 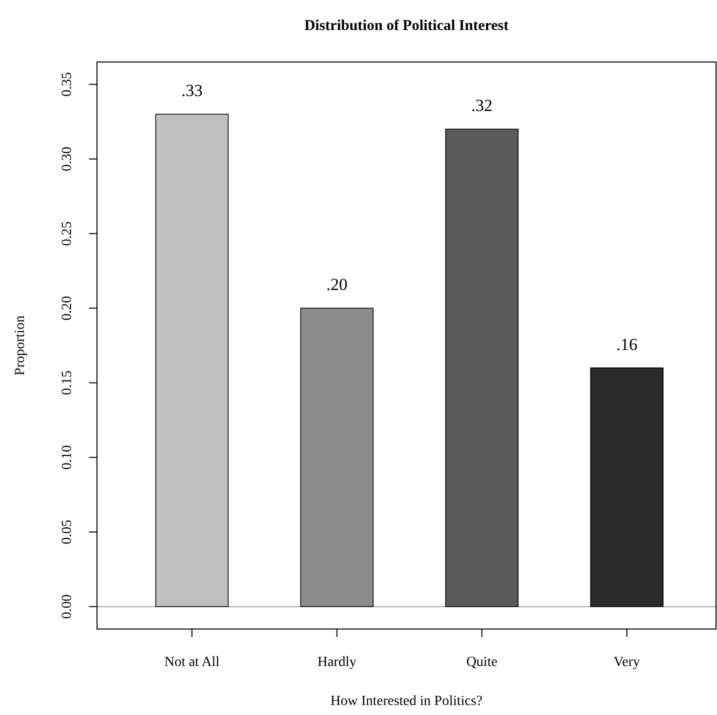 I want to click on y-tick-label: 0.30, so click(x=67, y=159).